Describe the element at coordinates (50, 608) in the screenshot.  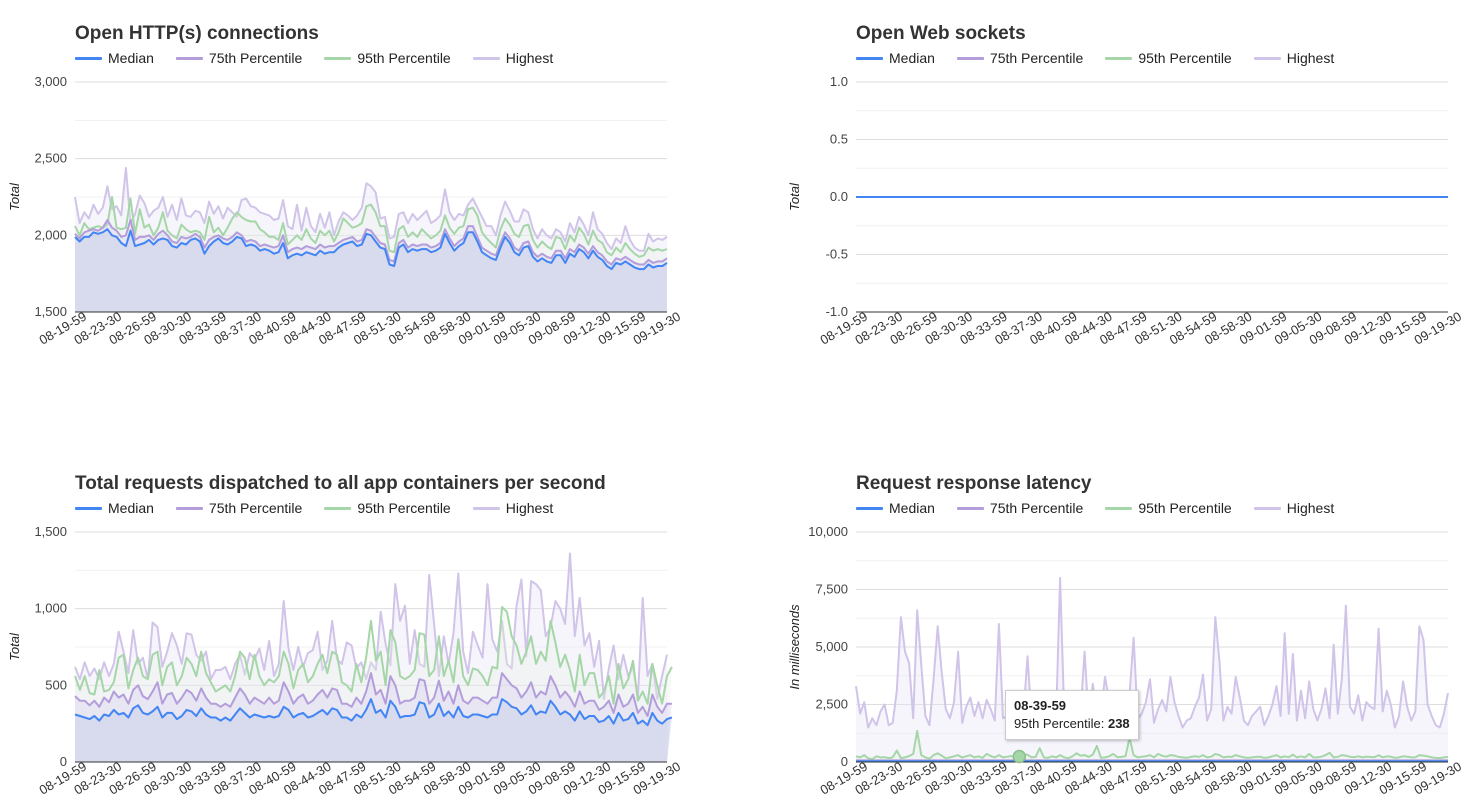
I see `y-tick-label: 1,000` at that location.